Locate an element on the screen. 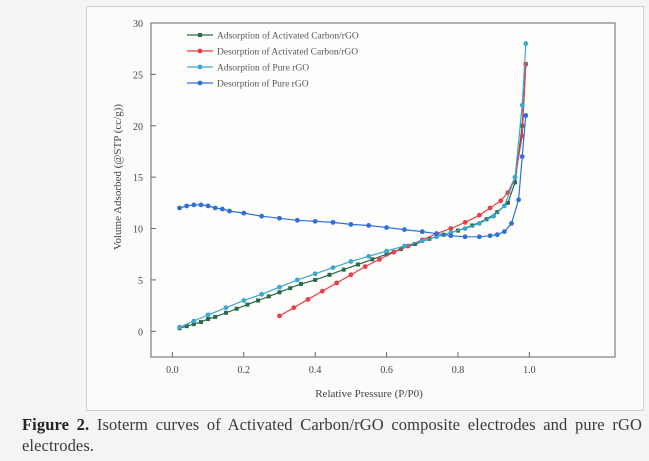 The width and height of the screenshot is (649, 461). legend-label: Adsorption of Activated Carbon/rGO is located at coordinates (288, 36).